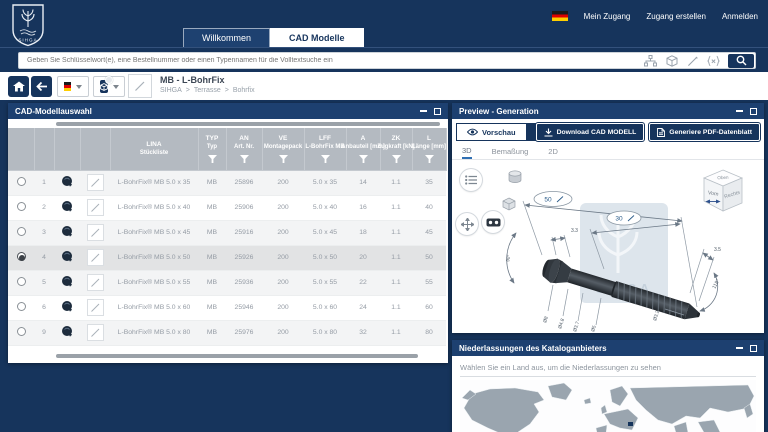 The width and height of the screenshot is (768, 432). Describe the element at coordinates (624, 218) in the screenshot. I see `dim-thread-control: 30` at that location.